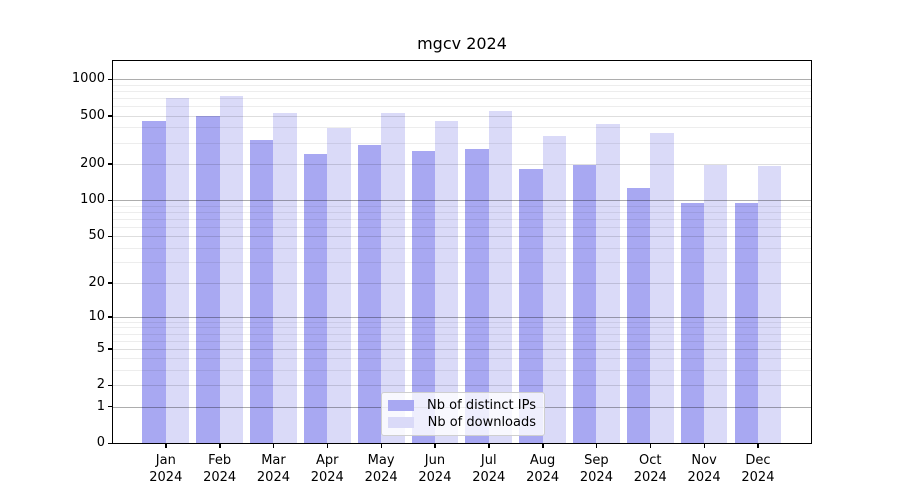  What do you see at coordinates (273, 469) in the screenshot?
I see `x-tick-label-mar: Mar 2024` at bounding box center [273, 469].